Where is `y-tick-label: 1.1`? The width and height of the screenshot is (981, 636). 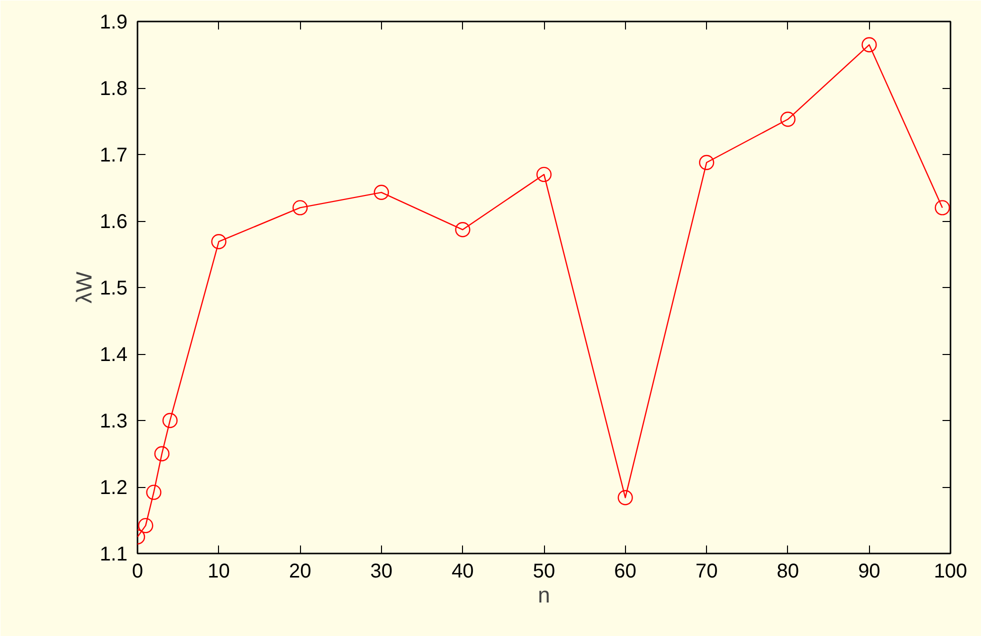
y-tick-label: 1.1 is located at coordinates (114, 555).